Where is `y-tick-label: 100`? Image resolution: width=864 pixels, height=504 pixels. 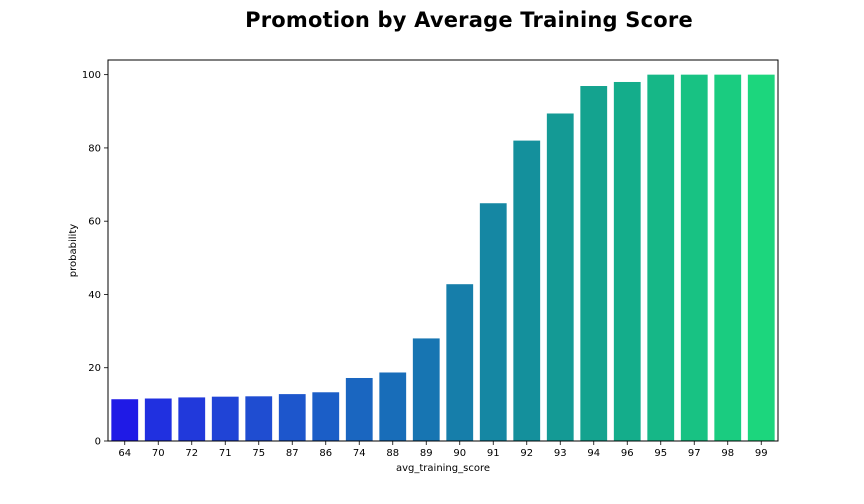 y-tick-label: 100 is located at coordinates (91, 75).